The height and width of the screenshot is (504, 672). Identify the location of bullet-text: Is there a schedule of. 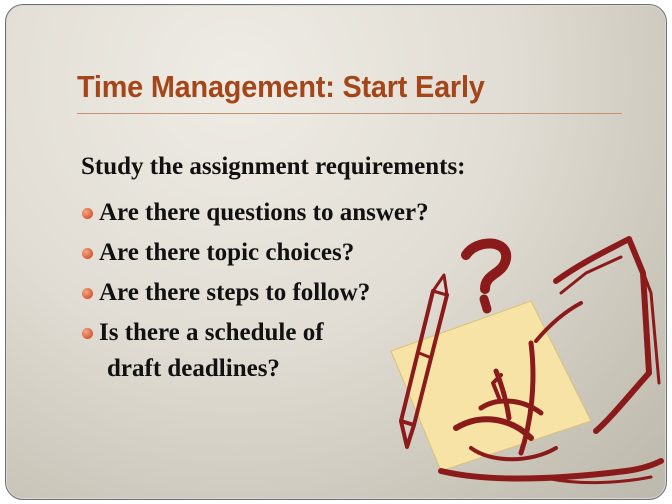
(211, 332).